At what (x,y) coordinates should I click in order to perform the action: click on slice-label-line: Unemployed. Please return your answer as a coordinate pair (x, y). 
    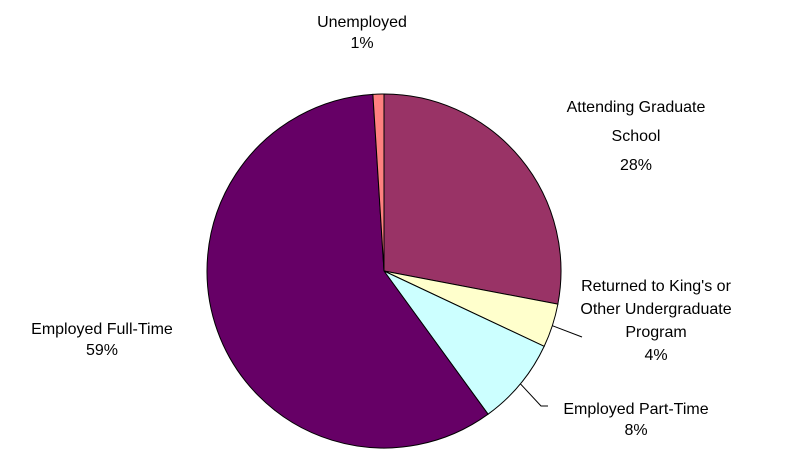
    Looking at the image, I should click on (362, 22).